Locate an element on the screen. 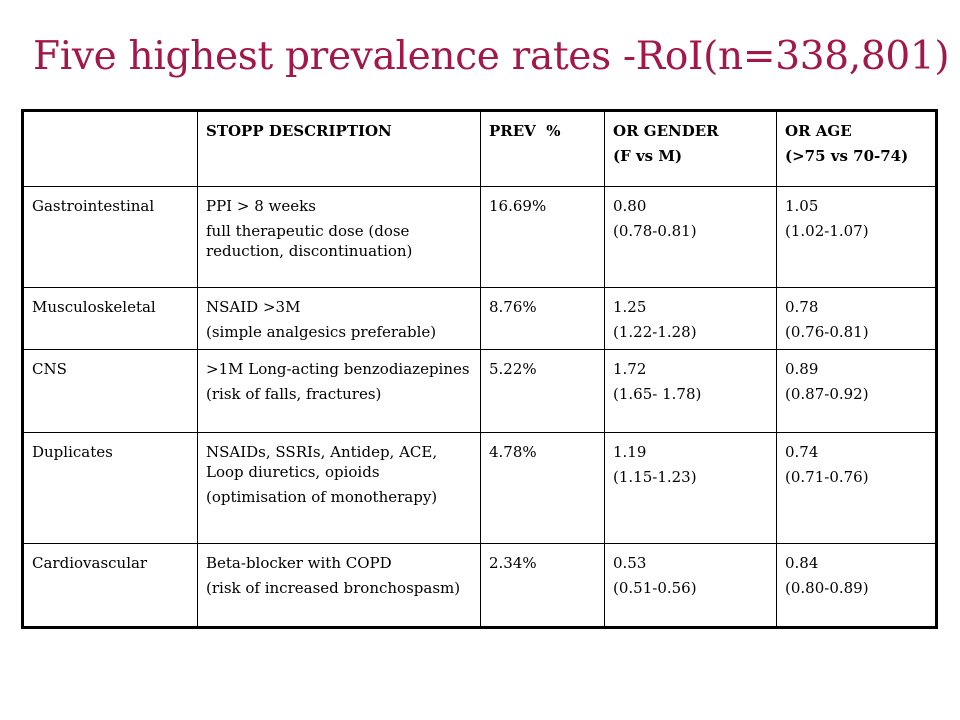 The width and height of the screenshot is (960, 720). or-age-cell: 0.78 (0.76-0.81) is located at coordinates (856, 318).